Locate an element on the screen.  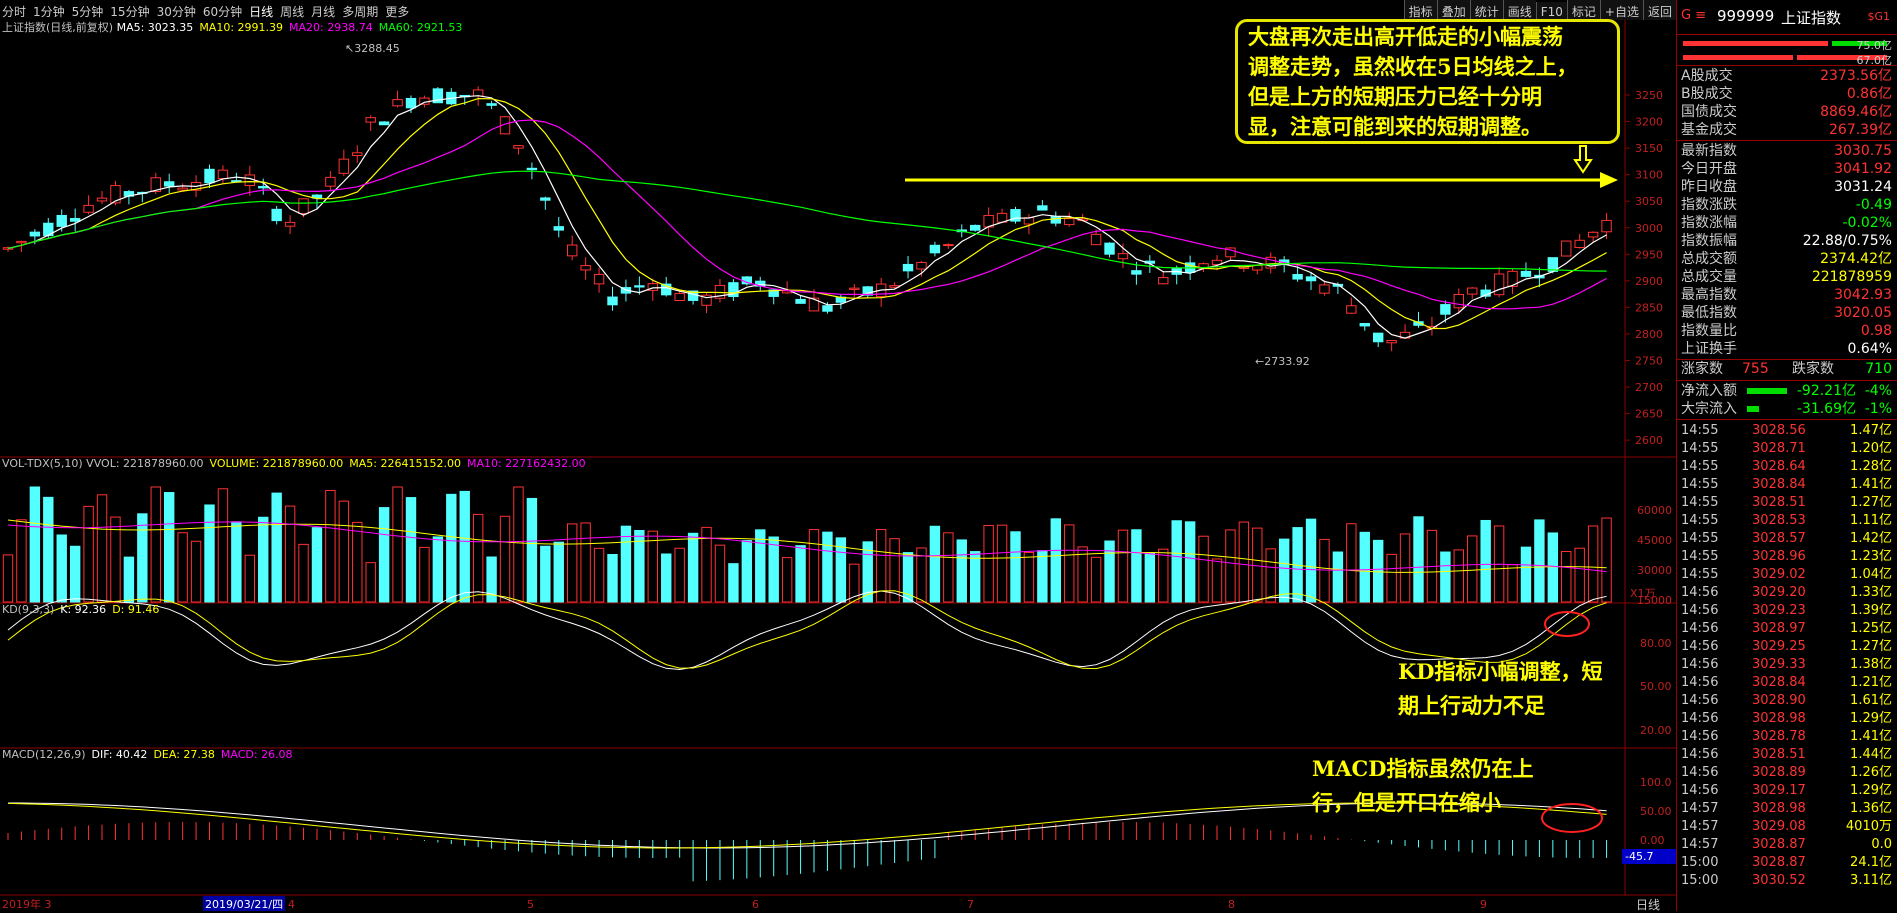
toolbar-button-1: 叠加 is located at coordinates (1453, 10).